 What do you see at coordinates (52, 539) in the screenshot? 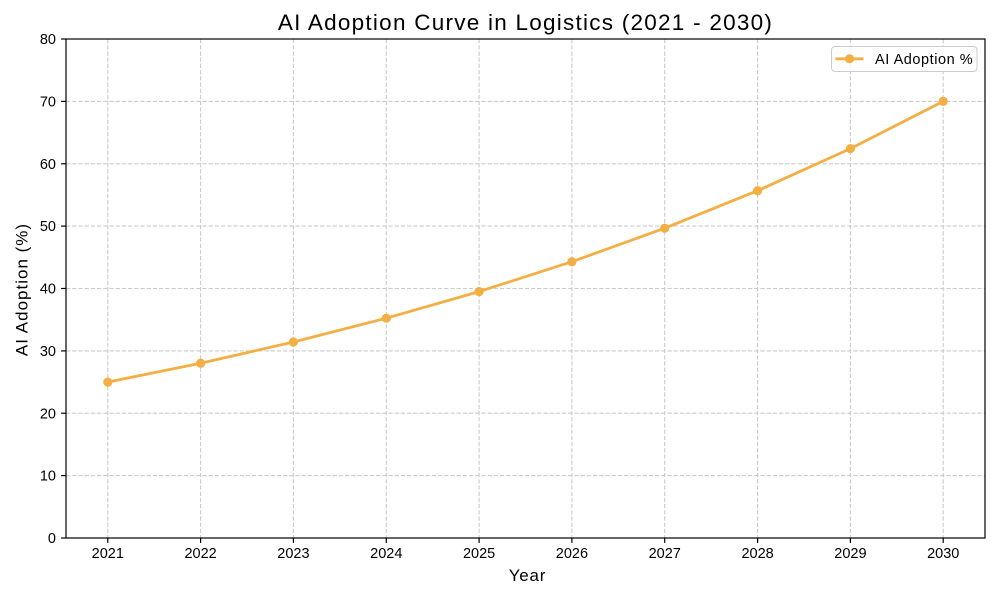
I see `svg-text: 0` at bounding box center [52, 539].